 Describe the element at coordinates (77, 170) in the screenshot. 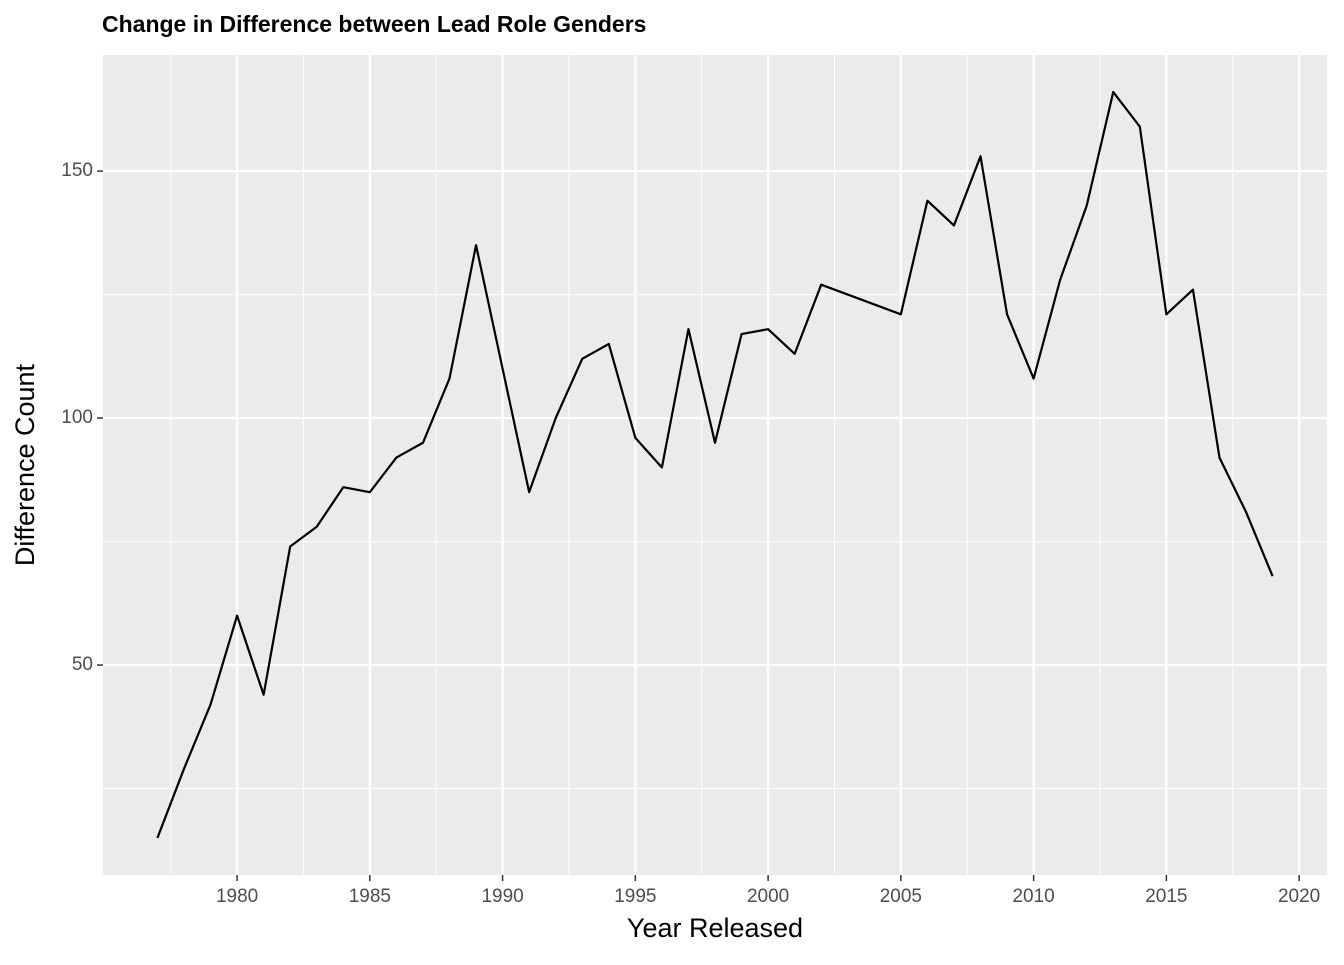

I see `y-tick-label: 150` at that location.